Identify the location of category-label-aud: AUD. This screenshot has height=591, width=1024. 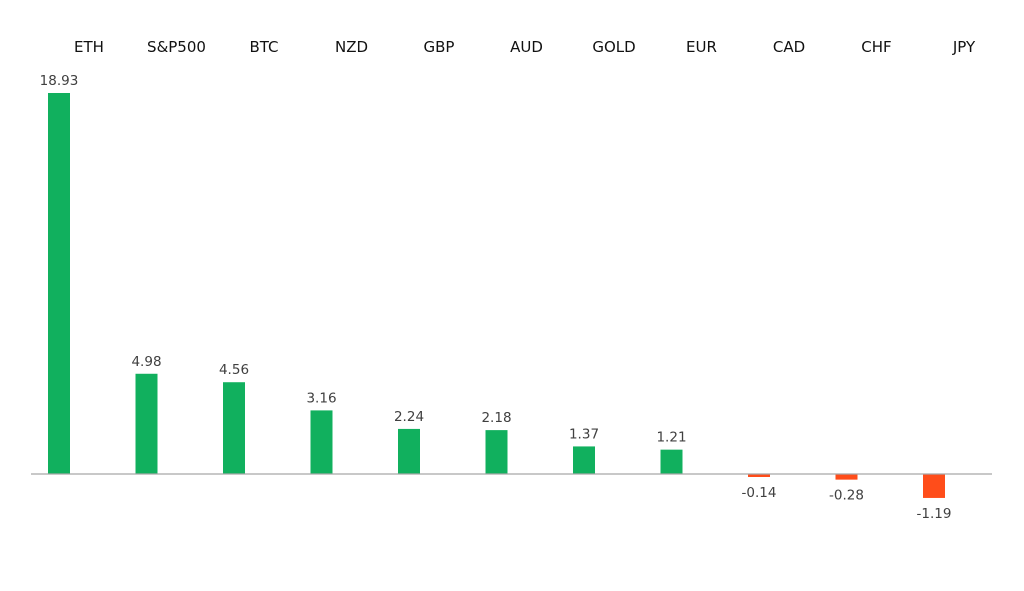
(526, 47).